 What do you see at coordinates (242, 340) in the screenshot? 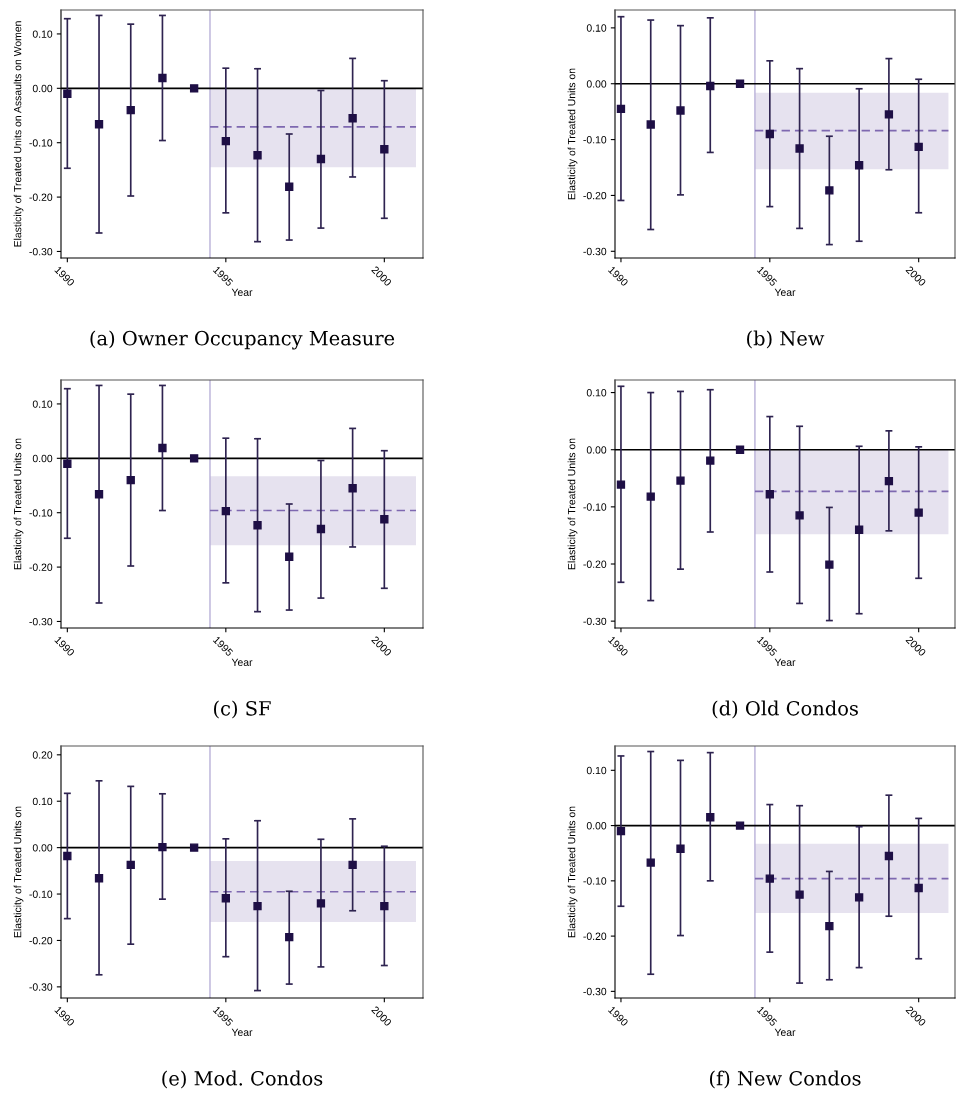
I see `text: (a) Owner Occupancy Measure` at bounding box center [242, 340].